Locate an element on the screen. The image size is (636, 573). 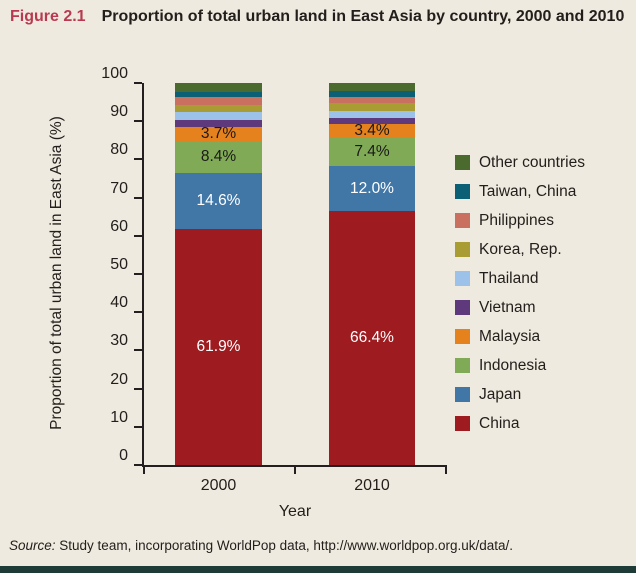
data-label: 8.4% is located at coordinates (218, 156).